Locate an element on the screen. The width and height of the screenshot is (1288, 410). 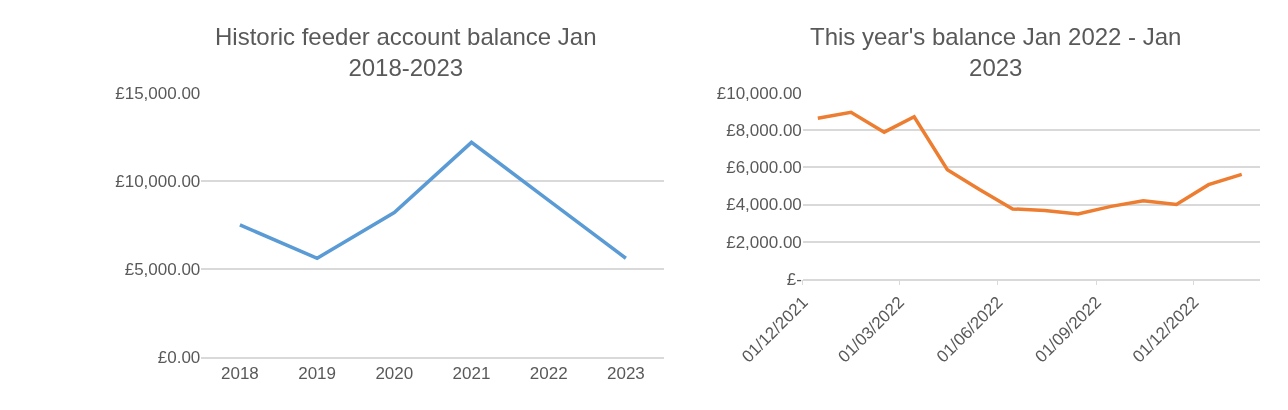
y-tick-label: £6,000.00 is located at coordinates (764, 168).